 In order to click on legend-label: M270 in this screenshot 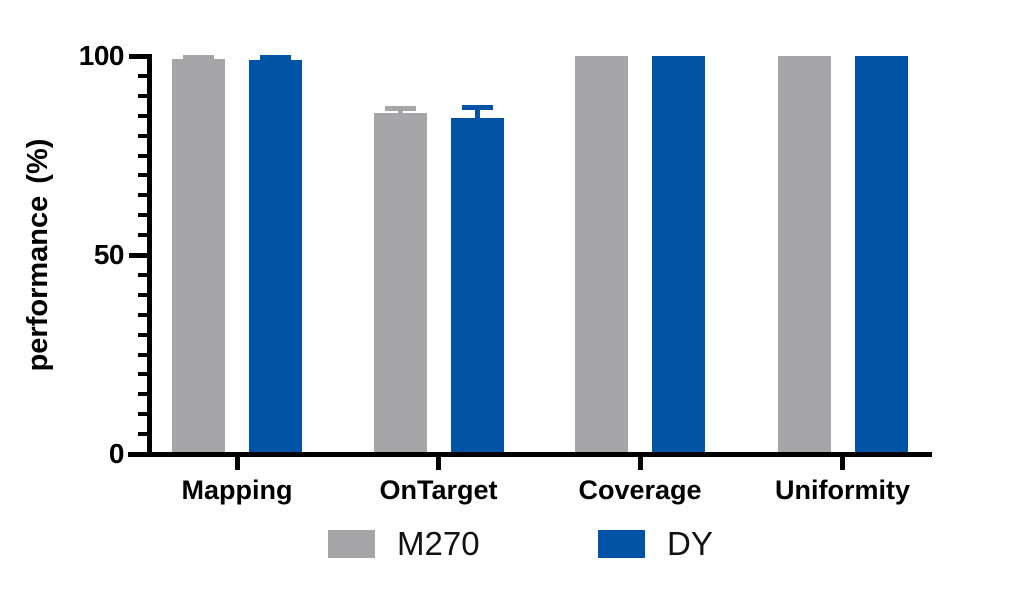, I will do `click(438, 543)`.